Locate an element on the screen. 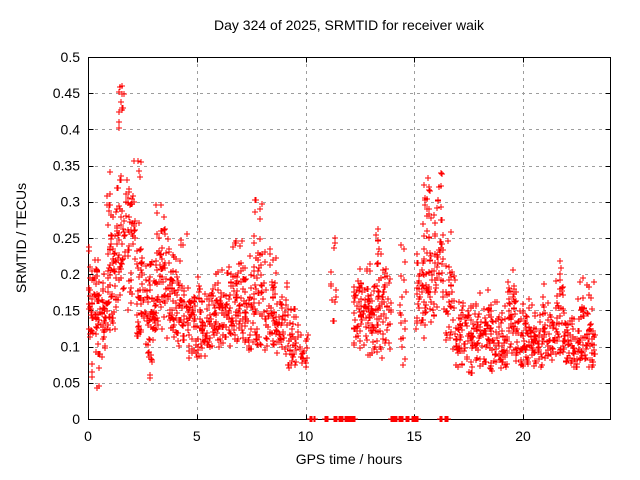 The image size is (640, 480). y-axis-label: SRMTID / TECUs is located at coordinates (21, 238).